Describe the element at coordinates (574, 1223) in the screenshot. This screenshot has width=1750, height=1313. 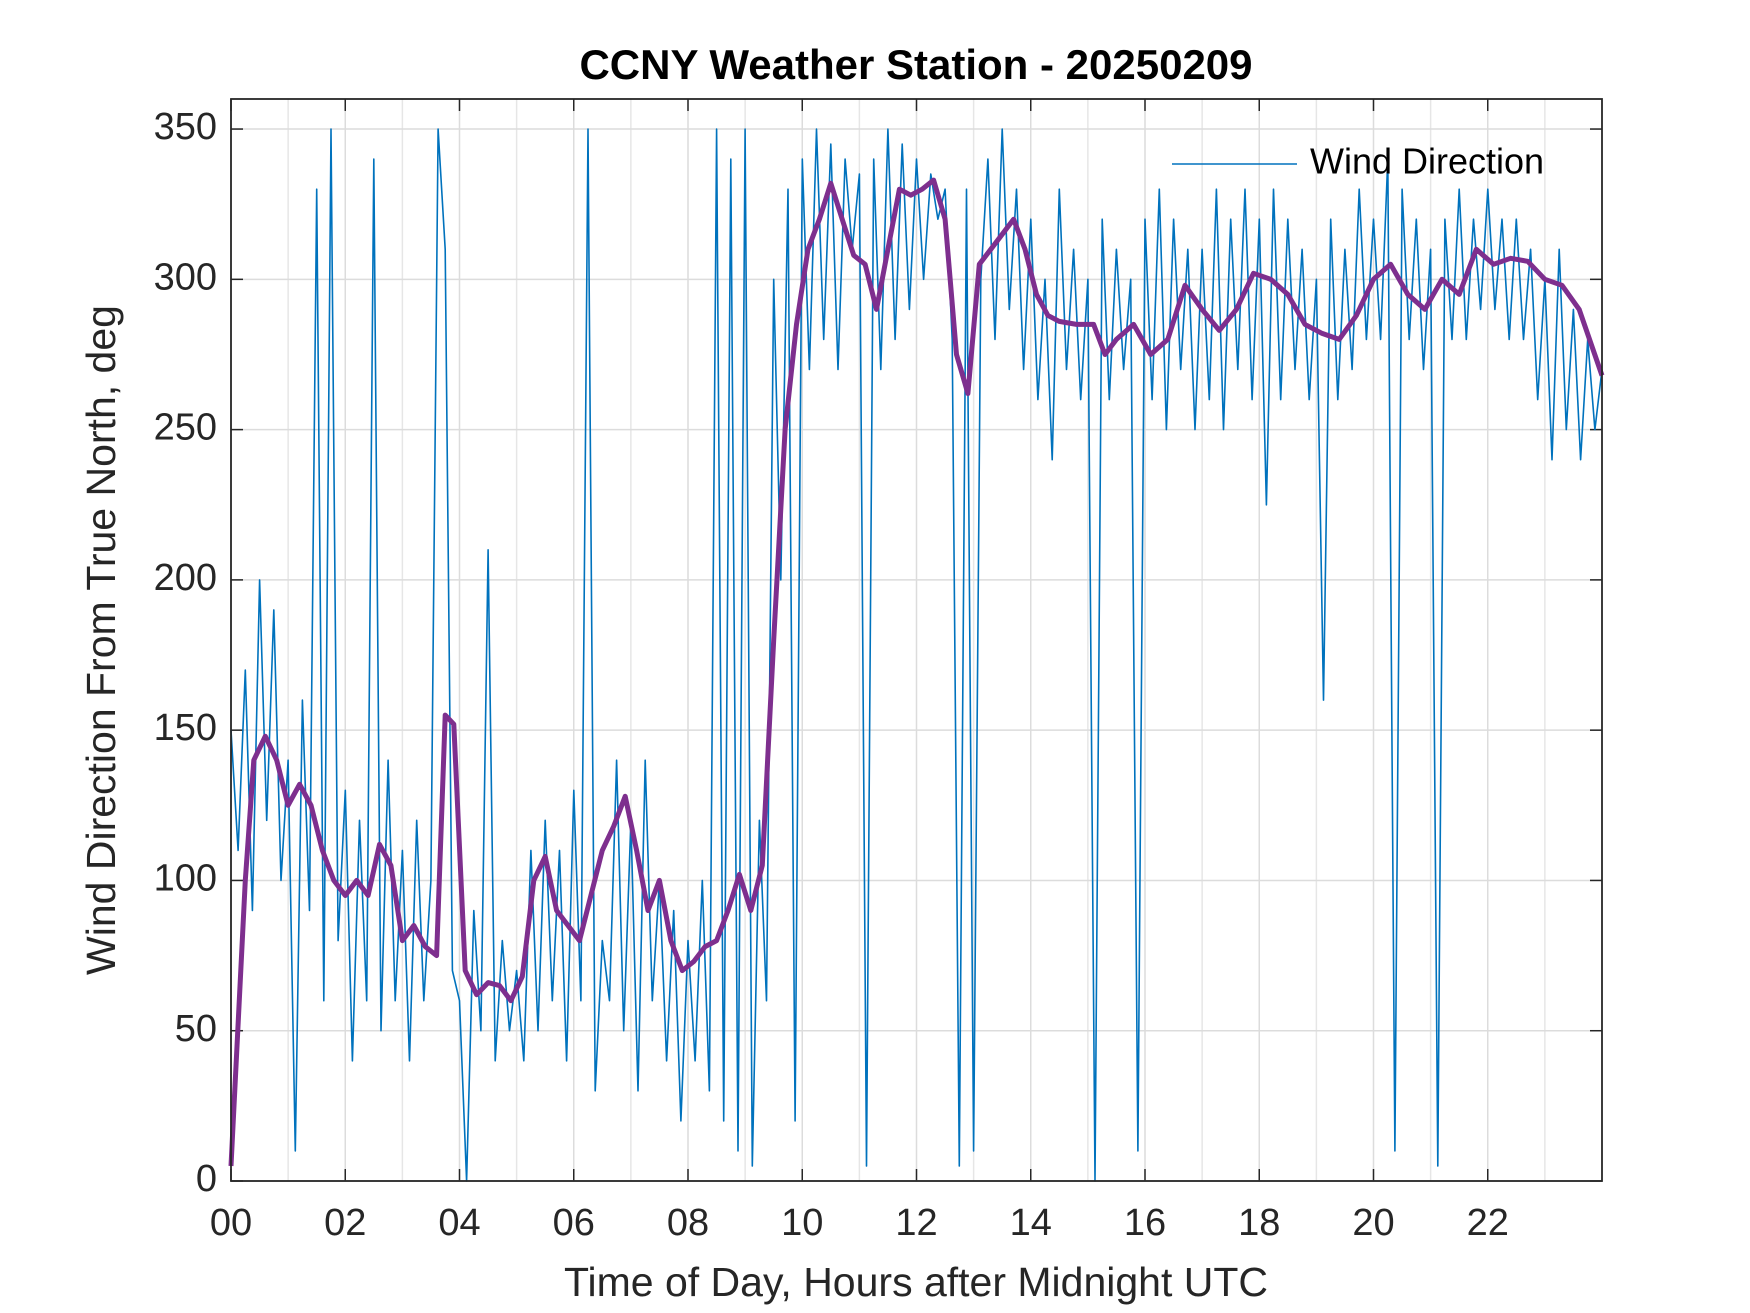
I see `x-tick-label: 06` at that location.